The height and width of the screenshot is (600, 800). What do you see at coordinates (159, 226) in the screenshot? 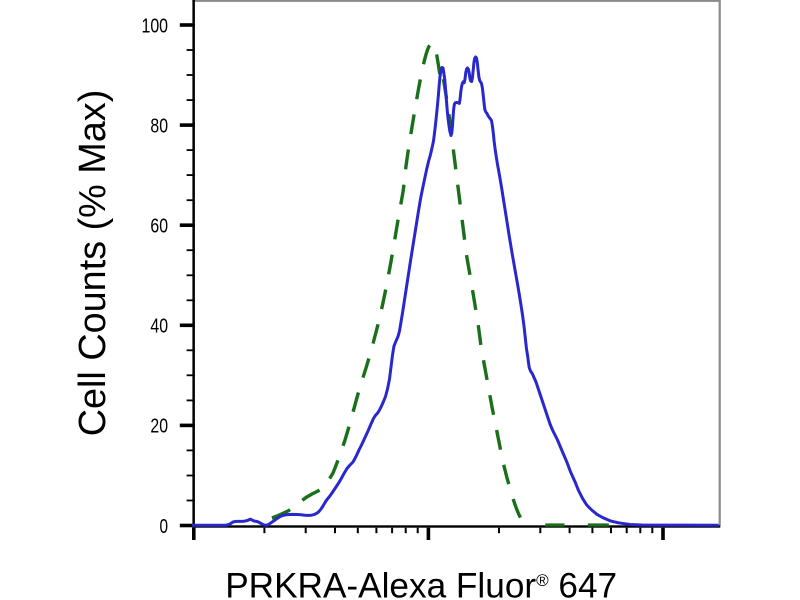
I see `svg-text: 60` at bounding box center [159, 226].